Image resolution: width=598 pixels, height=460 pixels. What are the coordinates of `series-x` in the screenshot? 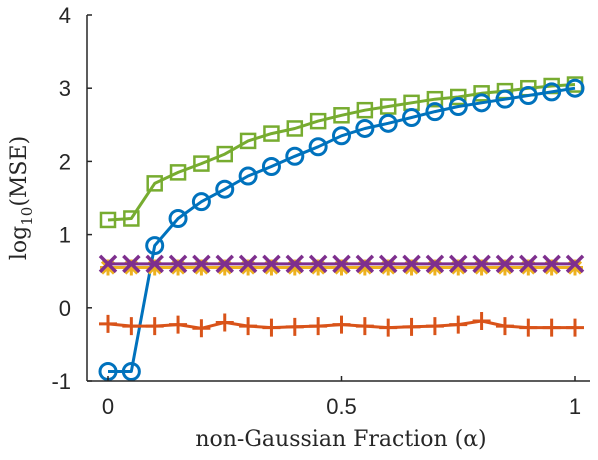 It's located at (341, 264).